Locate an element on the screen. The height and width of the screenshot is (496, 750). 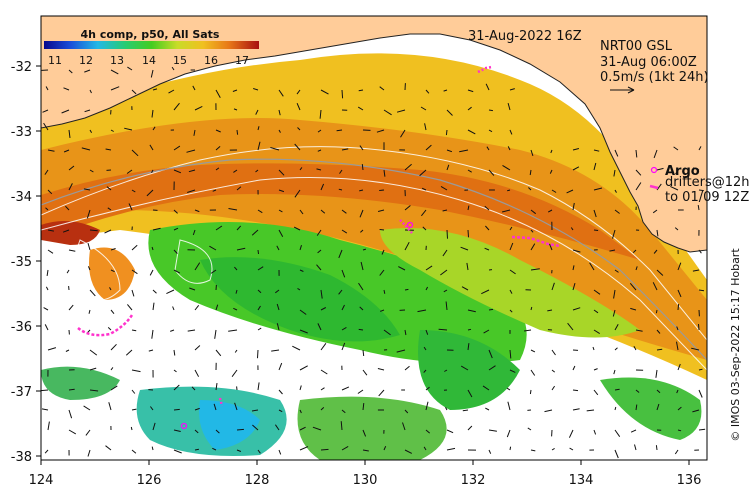
current-info: NRT00 GSL 31-Aug 06:00Z 0.5m/s (1kt 24h) is located at coordinates (654, 66).